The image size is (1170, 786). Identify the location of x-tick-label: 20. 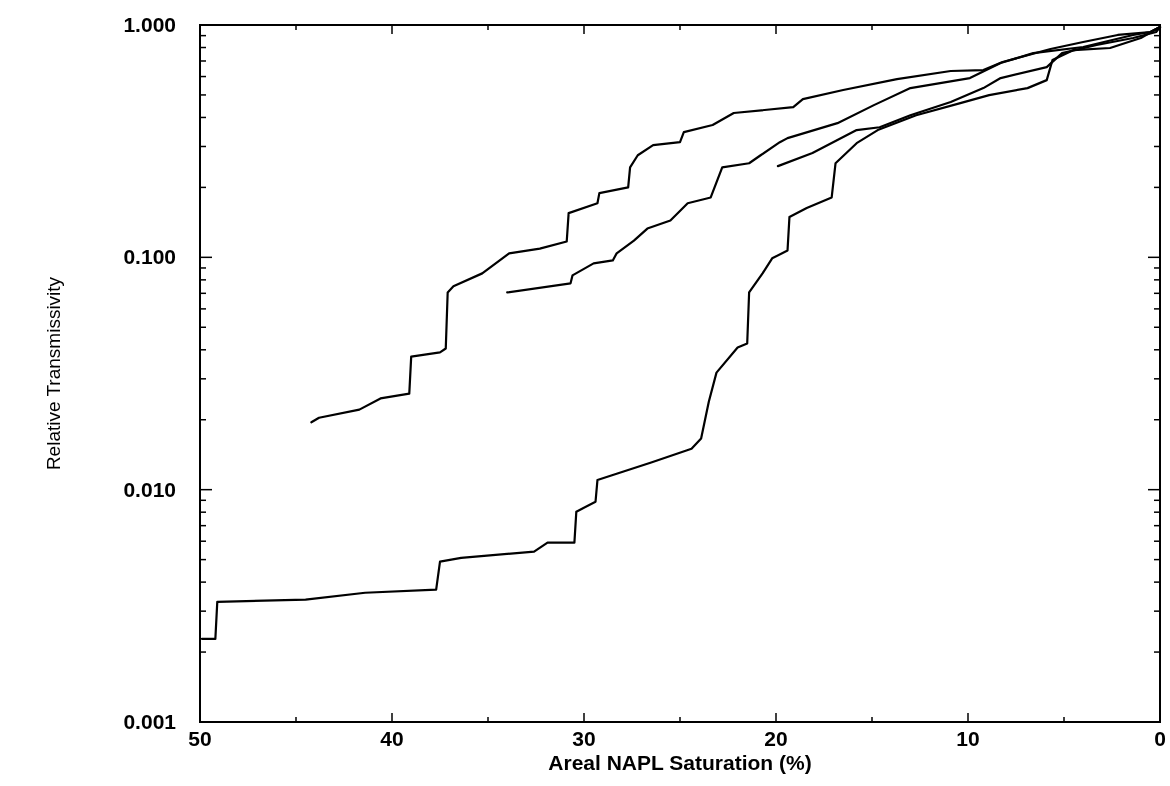
(776, 738).